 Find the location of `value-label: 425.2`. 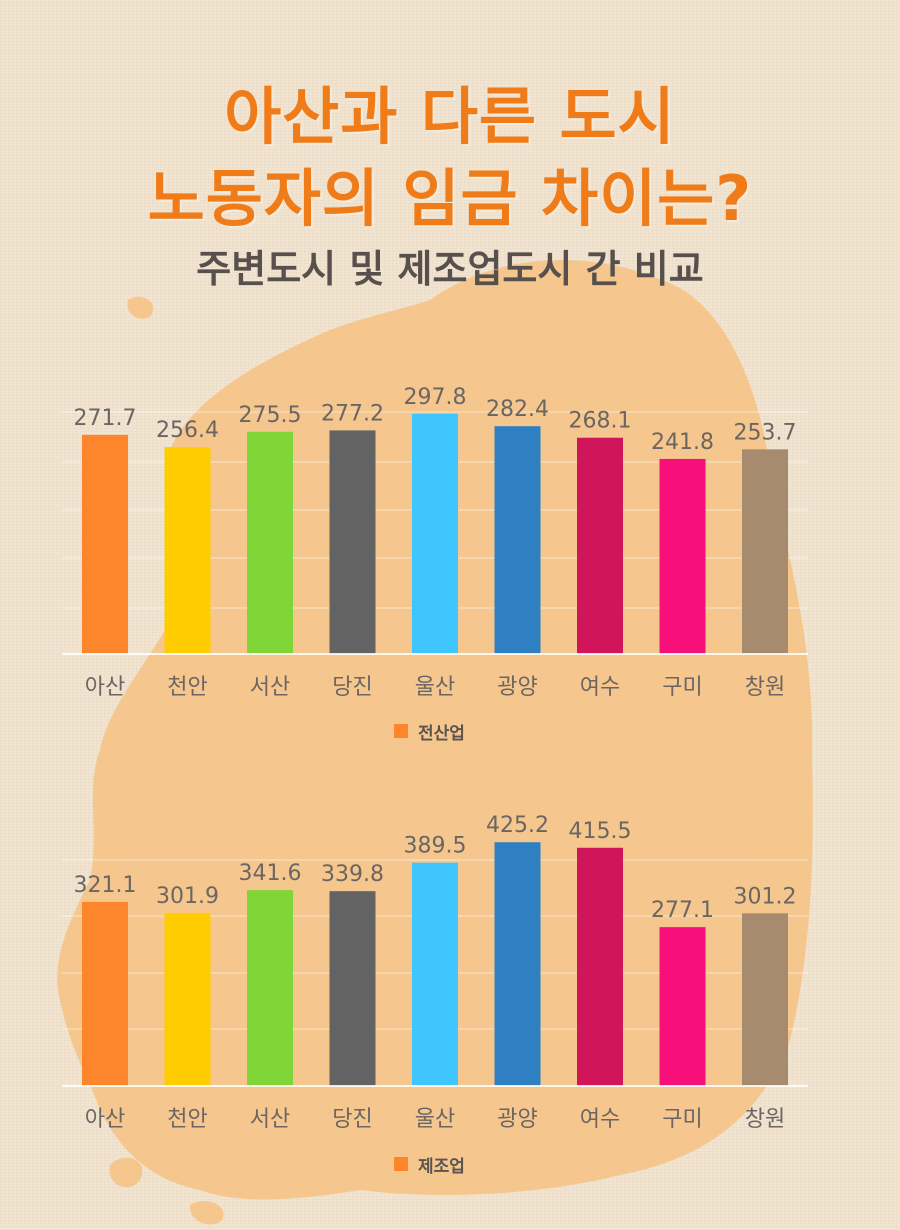

value-label: 425.2 is located at coordinates (517, 825).